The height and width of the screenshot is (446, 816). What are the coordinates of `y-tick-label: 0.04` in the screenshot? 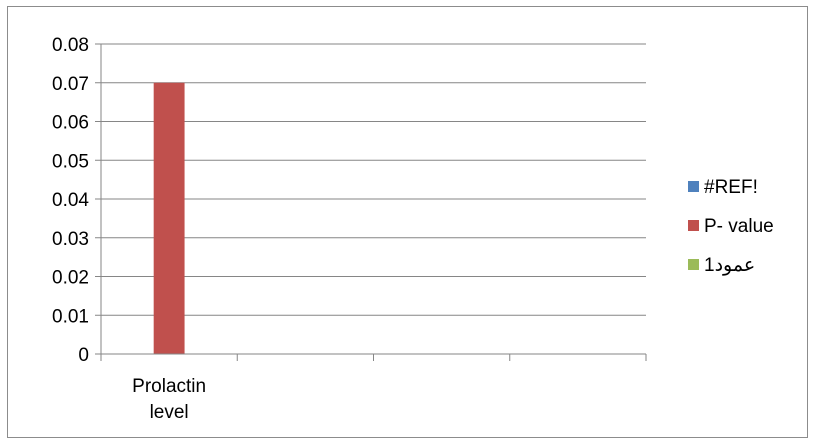 It's located at (70, 200).